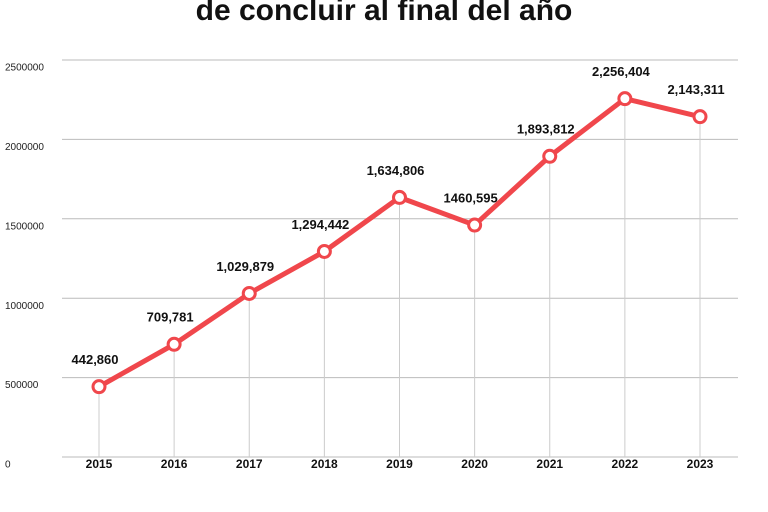 The height and width of the screenshot is (512, 768). What do you see at coordinates (324, 464) in the screenshot?
I see `x-tick-label: 2018` at bounding box center [324, 464].